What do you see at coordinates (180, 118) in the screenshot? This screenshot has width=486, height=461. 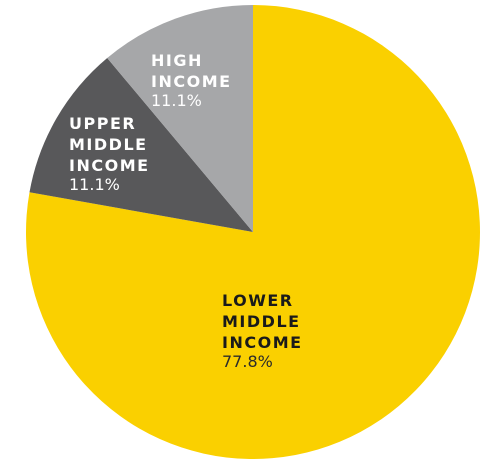 I see `pie-slice-high-income` at bounding box center [180, 118].